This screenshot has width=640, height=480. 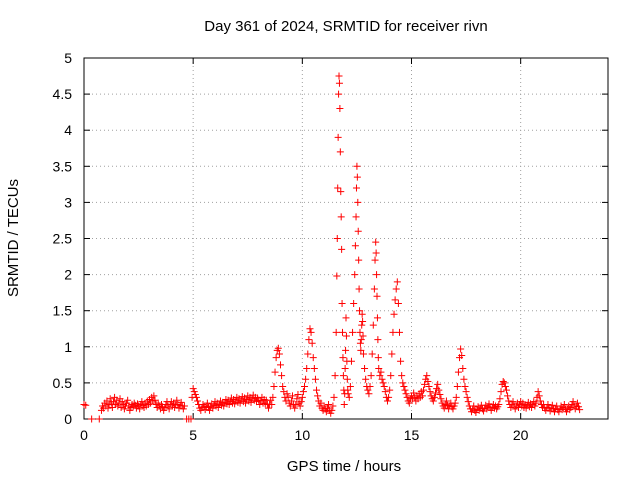 What do you see at coordinates (193, 435) in the screenshot?
I see `x-tick-label: 5` at bounding box center [193, 435].